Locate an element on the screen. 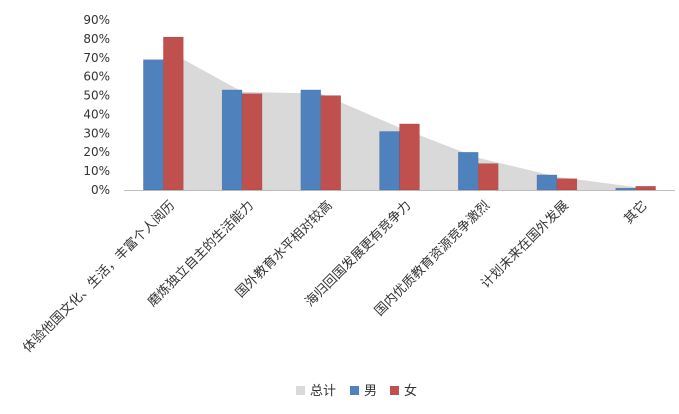 Image resolution: width=679 pixels, height=414 pixels. bar-女-6 is located at coordinates (645, 188).